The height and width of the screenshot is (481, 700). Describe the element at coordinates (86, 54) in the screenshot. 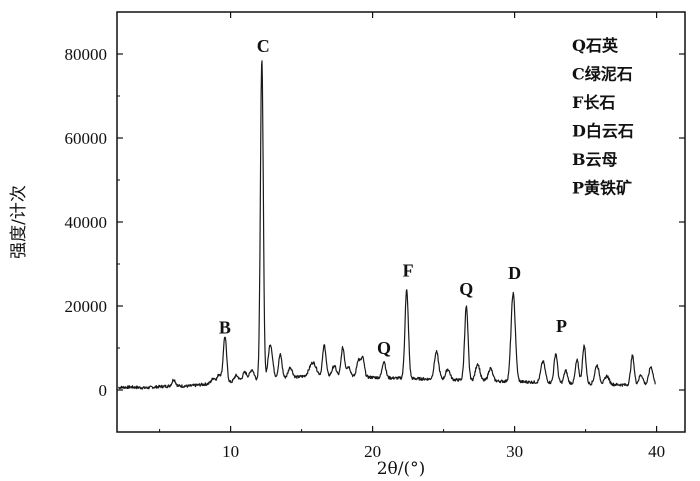

I see `y-tick-label: 80000` at that location.